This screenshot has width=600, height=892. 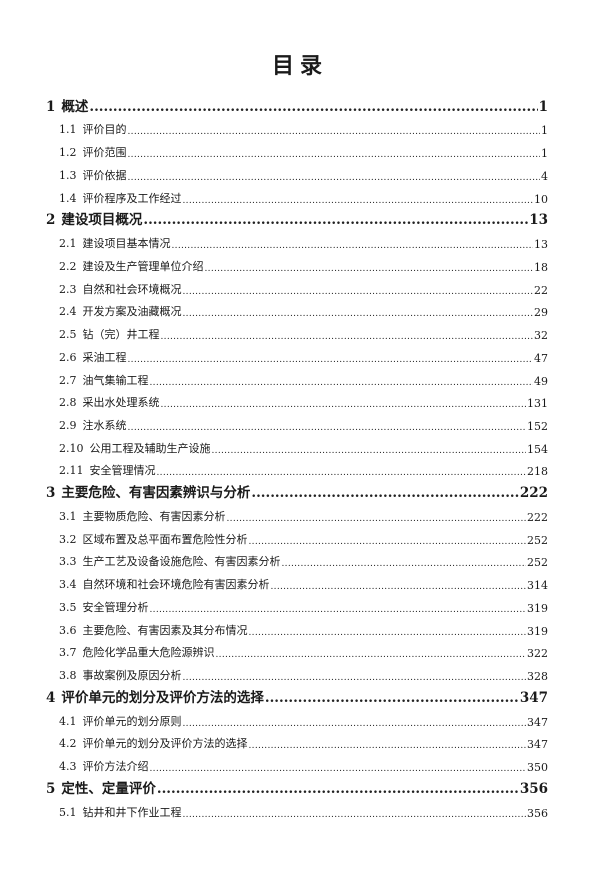 What do you see at coordinates (297, 444) in the screenshot?
I see `toc-section-entry: 2.10 公用工程及辅助生产设施 154` at bounding box center [297, 444].